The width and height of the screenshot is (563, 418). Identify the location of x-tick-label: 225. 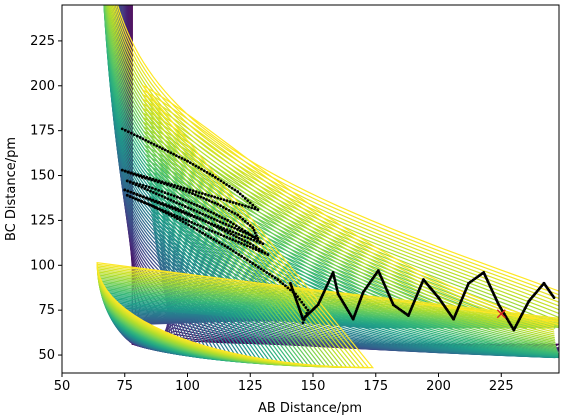
(501, 386).